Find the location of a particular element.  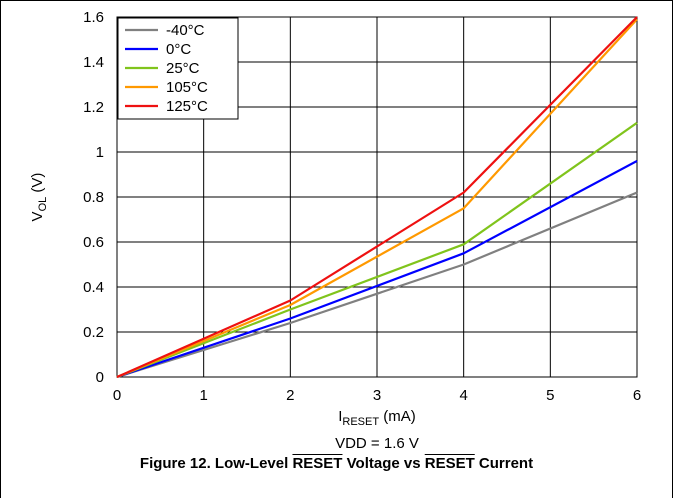

x-tick-label: 3 is located at coordinates (377, 395).